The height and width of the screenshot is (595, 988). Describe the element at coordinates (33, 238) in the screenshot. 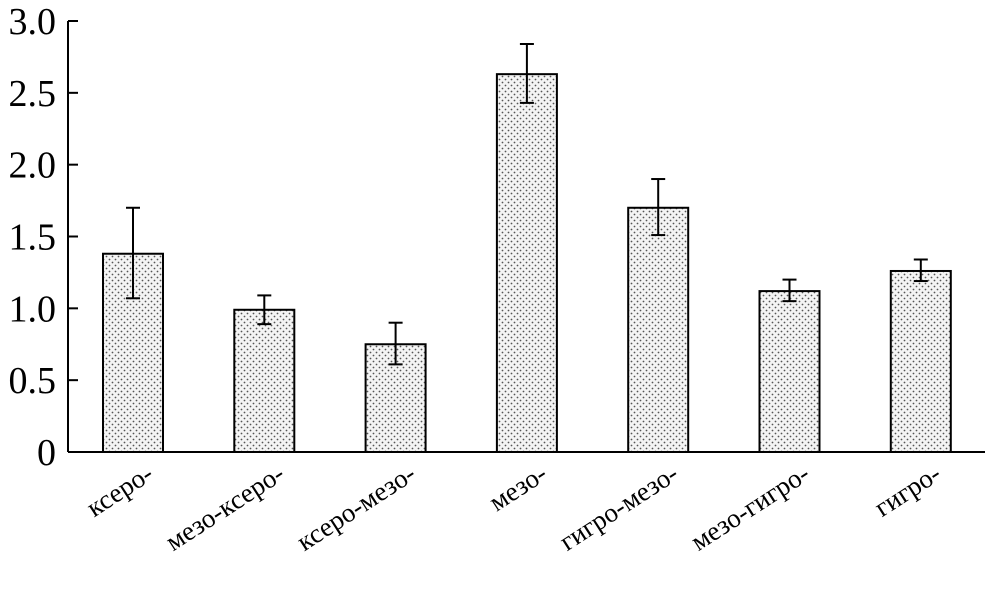

I see `y-tick-label: 1.5` at that location.